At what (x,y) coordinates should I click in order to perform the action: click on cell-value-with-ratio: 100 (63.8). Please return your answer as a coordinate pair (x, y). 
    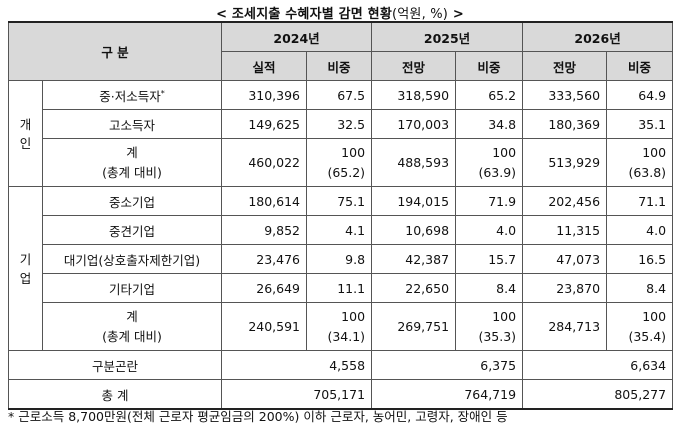
    Looking at the image, I should click on (640, 162).